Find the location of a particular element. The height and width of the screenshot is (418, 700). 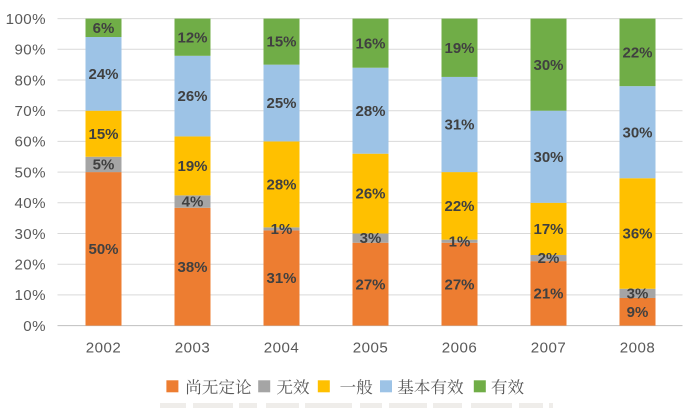

svg-text: 6% is located at coordinates (104, 28).